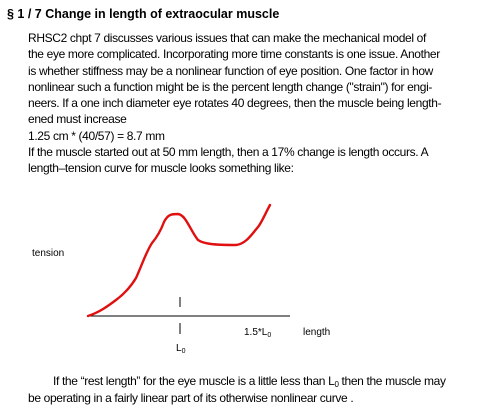 The width and height of the screenshot is (494, 412). What do you see at coordinates (48, 253) in the screenshot?
I see `y-axis-label: tension` at bounding box center [48, 253].